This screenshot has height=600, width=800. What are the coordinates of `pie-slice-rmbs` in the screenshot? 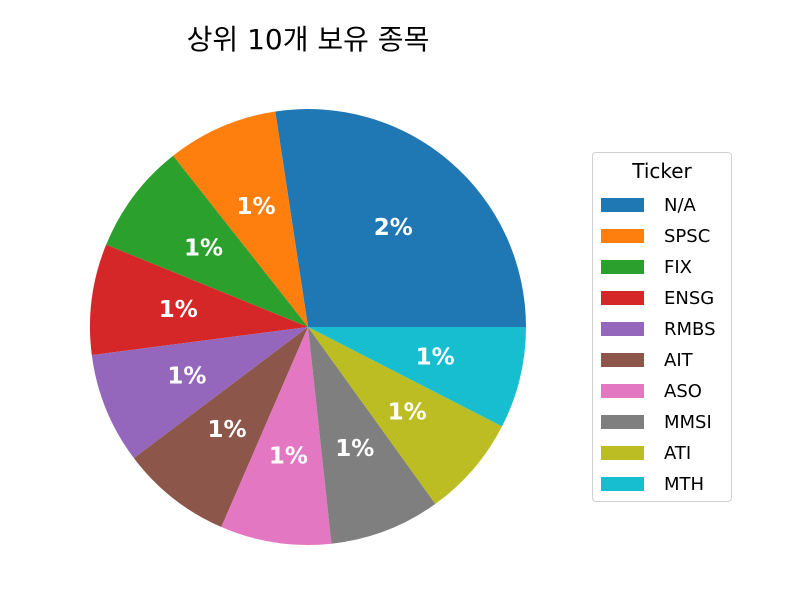 It's located at (199, 393).